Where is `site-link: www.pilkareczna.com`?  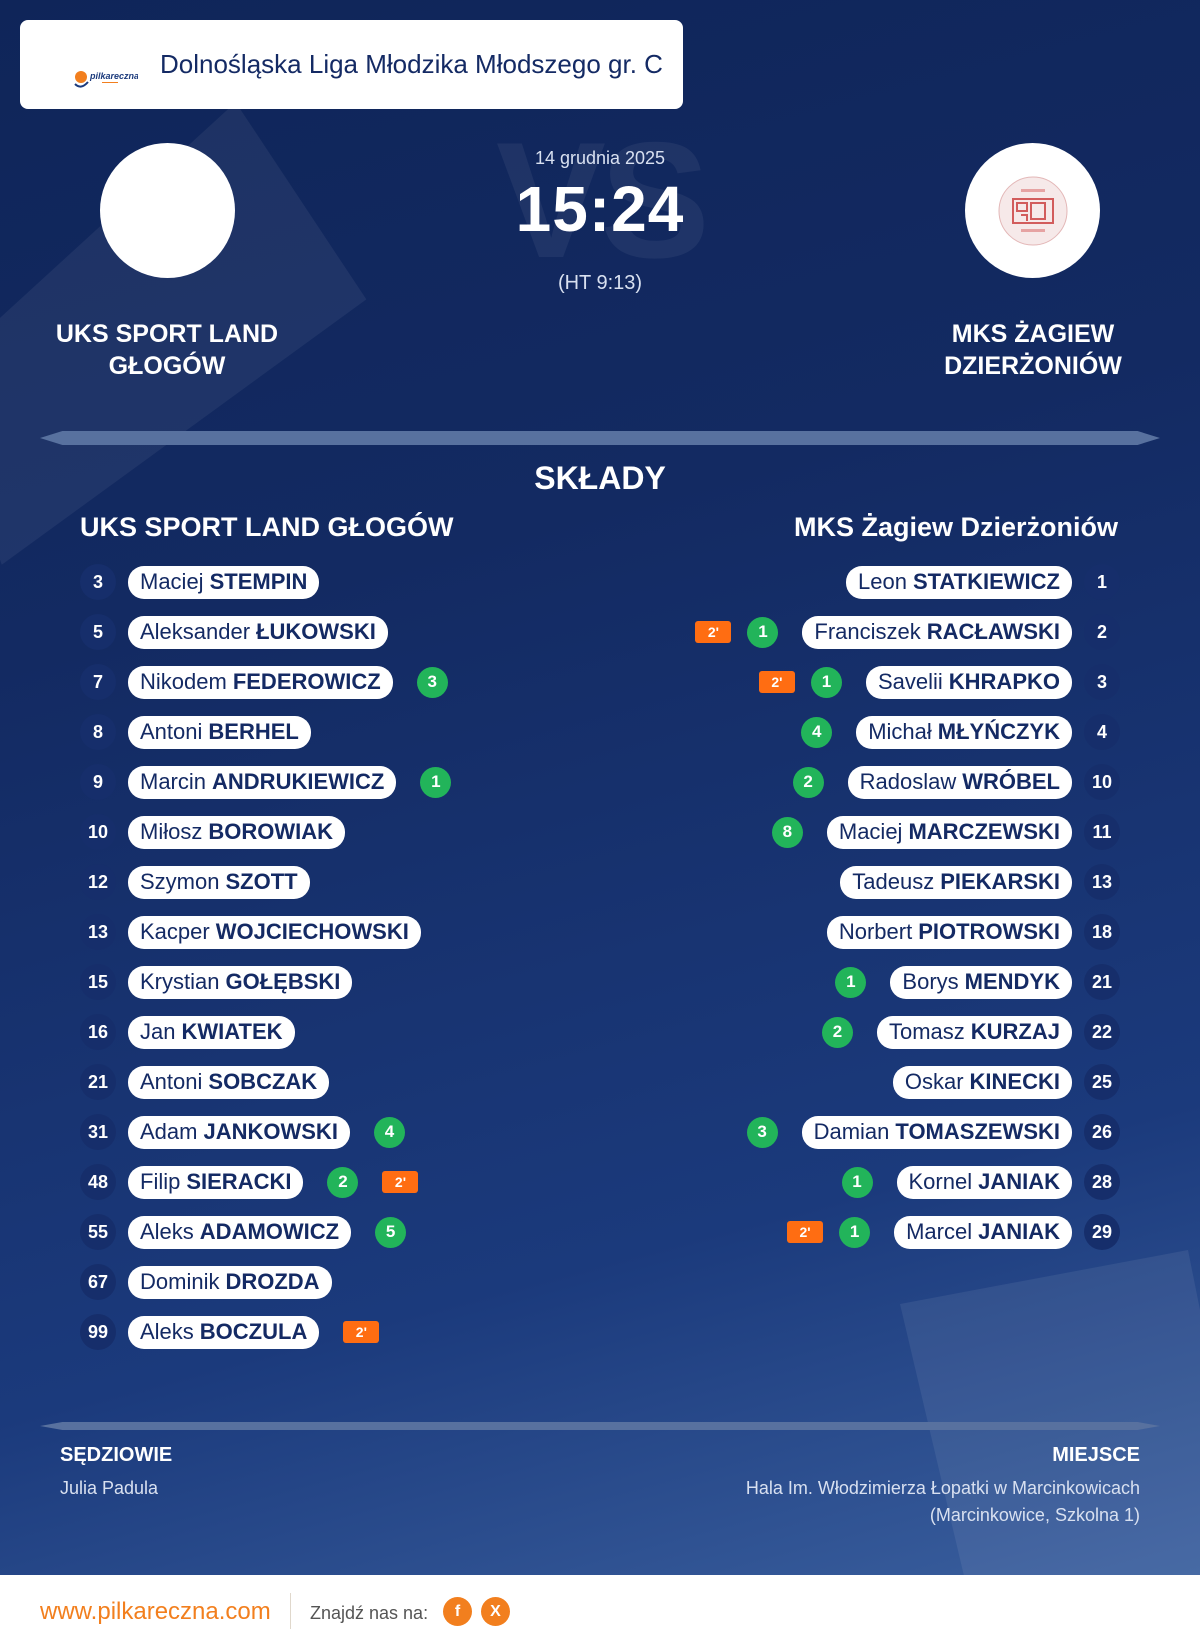
site-link: www.pilkareczna.com is located at coordinates (155, 1611).